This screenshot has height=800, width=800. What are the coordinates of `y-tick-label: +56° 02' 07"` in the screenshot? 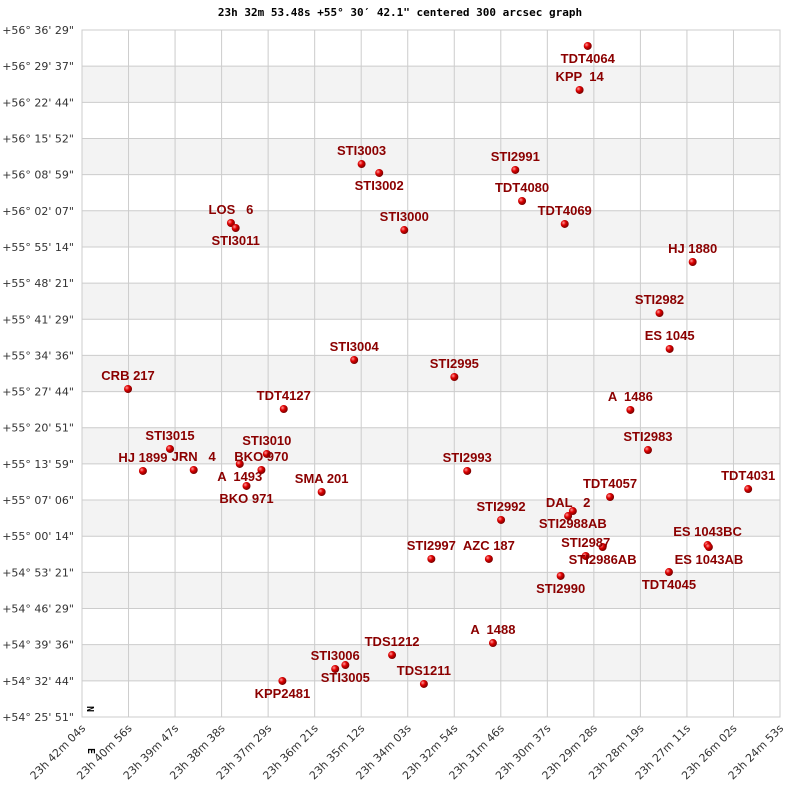 It's located at (38, 211).